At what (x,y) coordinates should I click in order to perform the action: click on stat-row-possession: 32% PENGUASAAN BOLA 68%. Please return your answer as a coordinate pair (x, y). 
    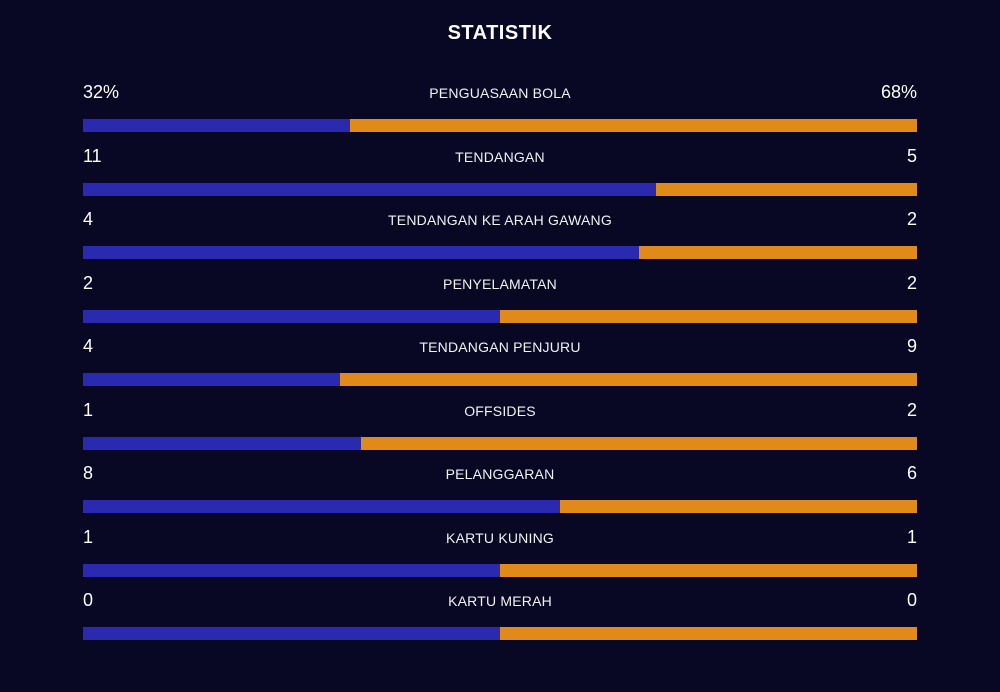
    Looking at the image, I should click on (500, 112).